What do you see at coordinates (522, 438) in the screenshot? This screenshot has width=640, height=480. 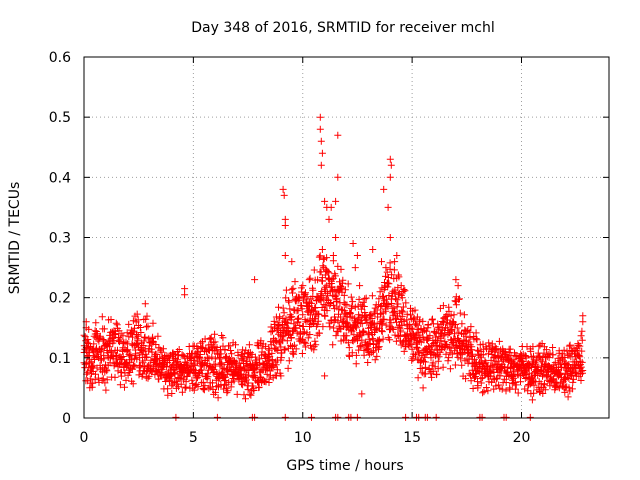 I see `x-tick-label: 20` at bounding box center [522, 438].